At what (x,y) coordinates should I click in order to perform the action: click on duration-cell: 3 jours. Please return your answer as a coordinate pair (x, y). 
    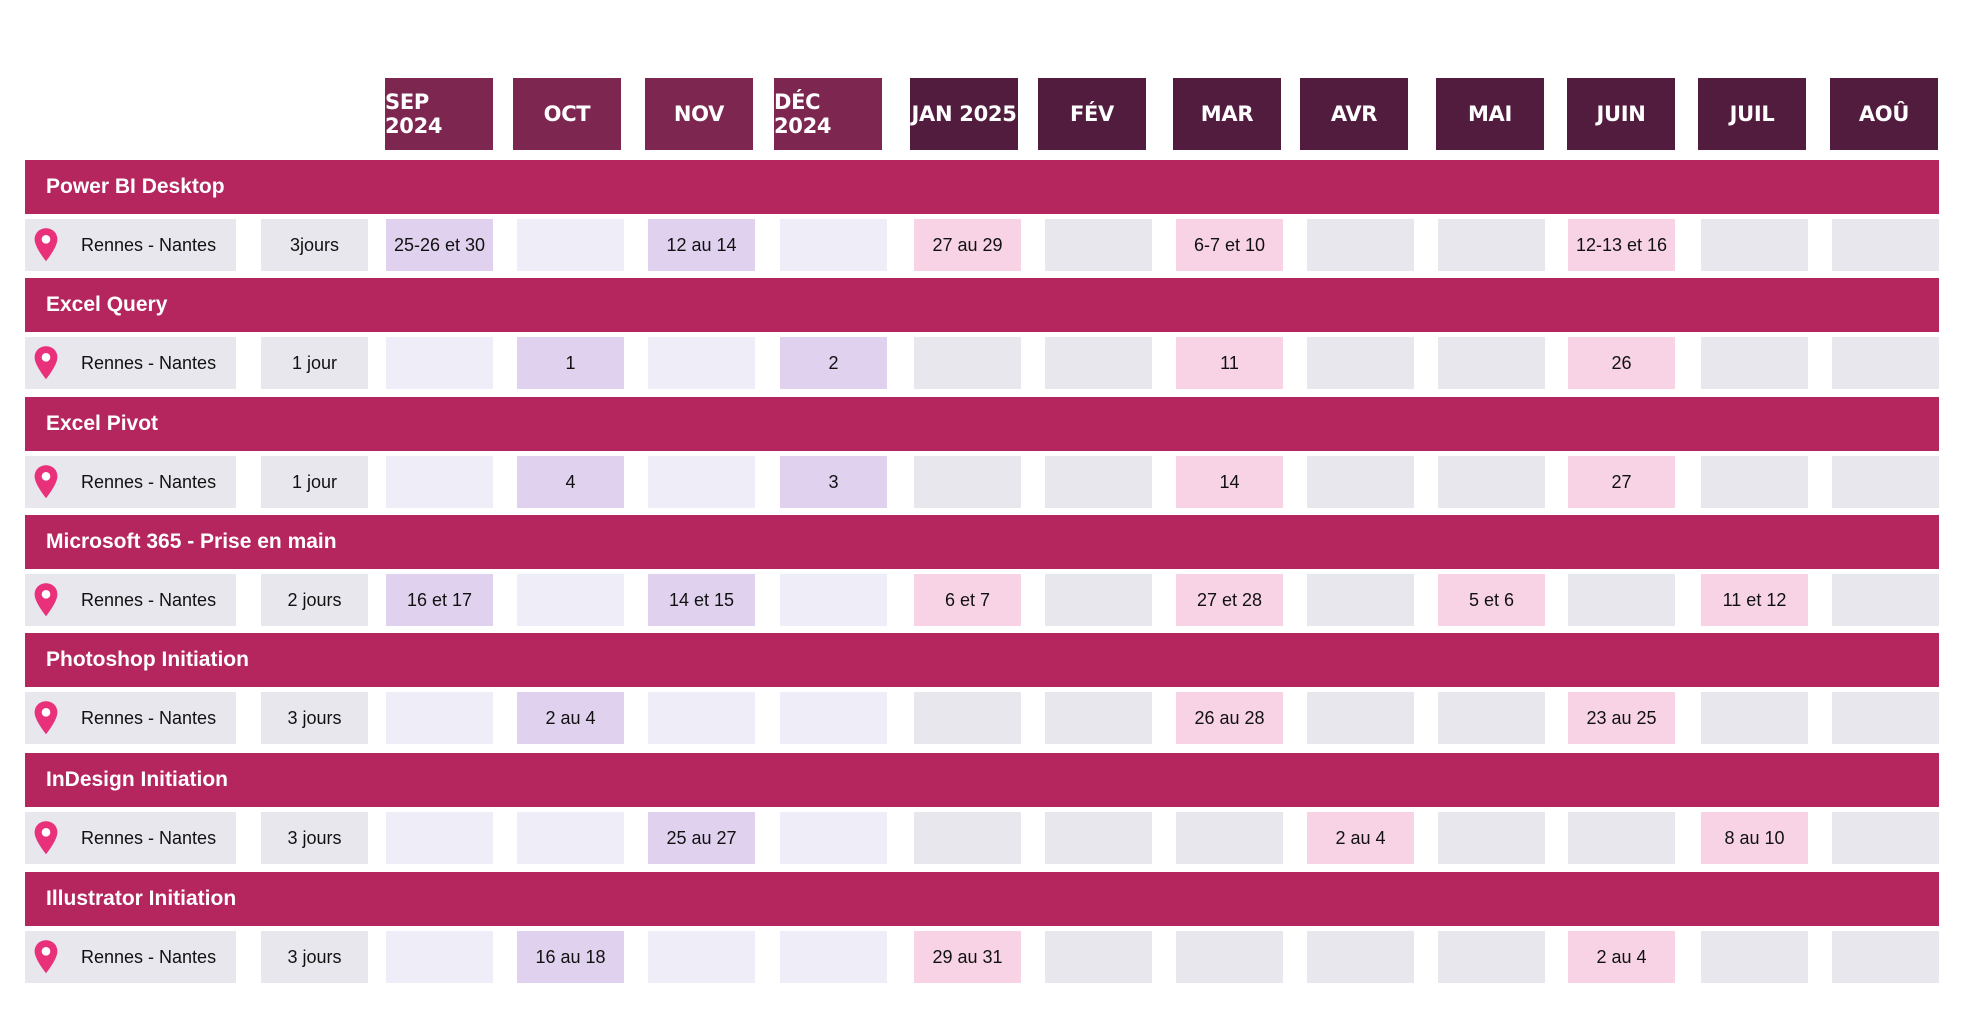
    Looking at the image, I should click on (314, 838).